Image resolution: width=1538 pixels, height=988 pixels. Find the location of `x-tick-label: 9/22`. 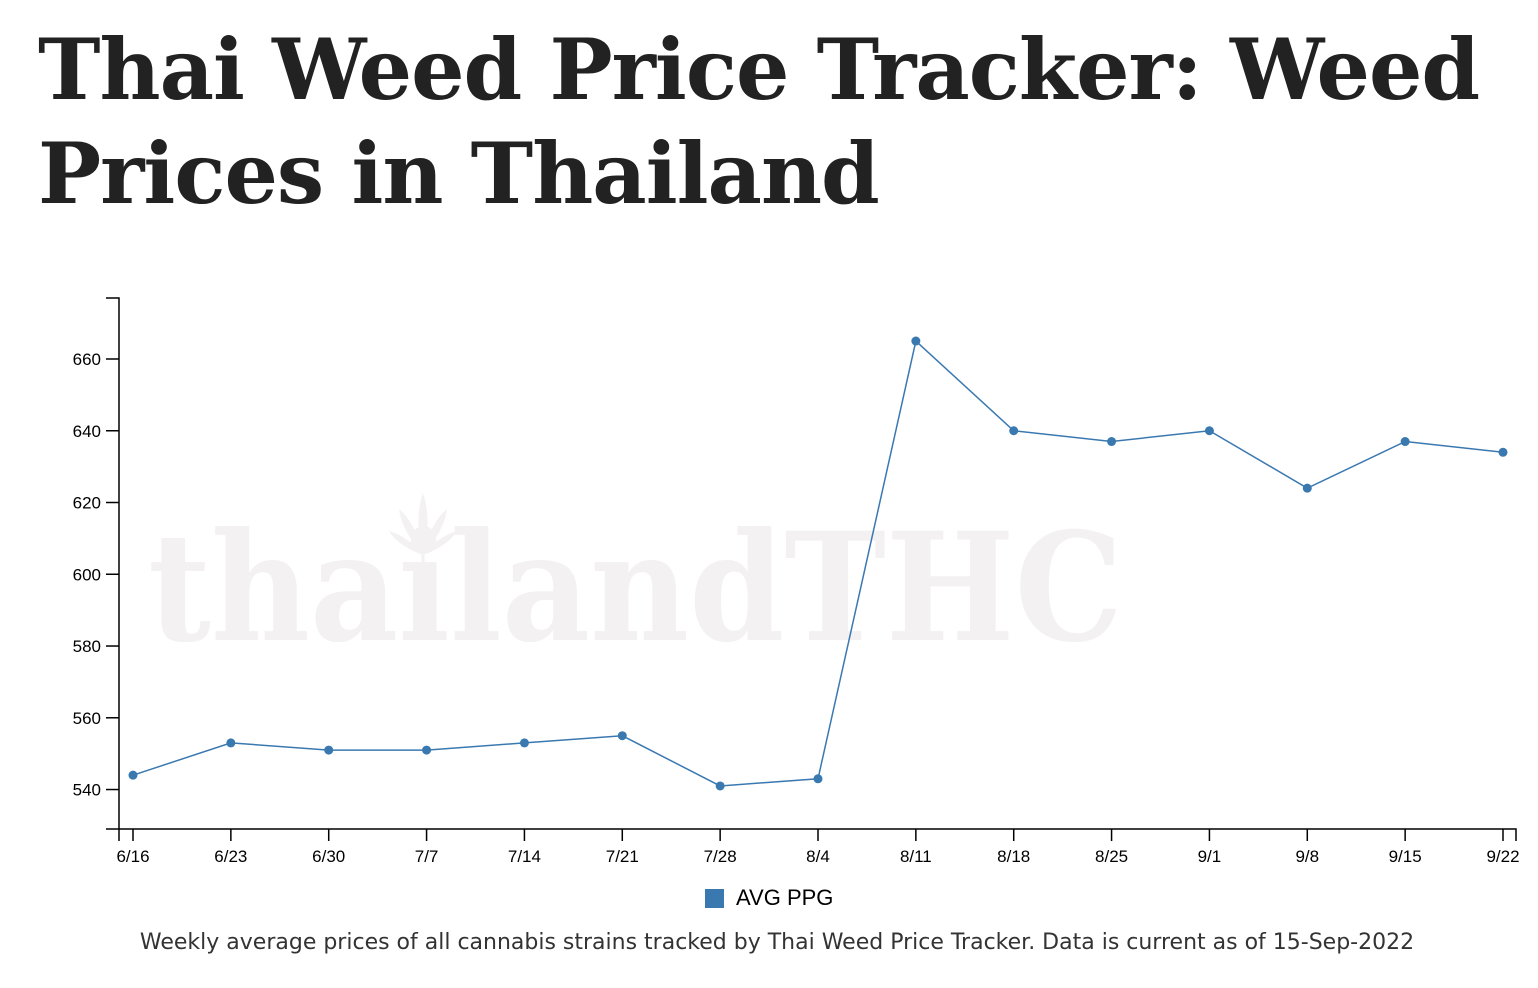

x-tick-label: 9/22 is located at coordinates (1502, 856).